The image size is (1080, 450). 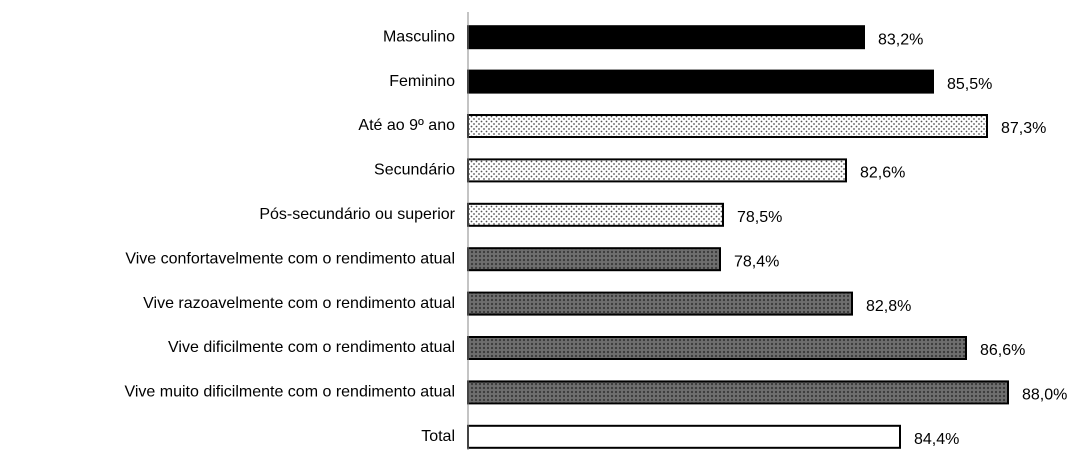 I want to click on value-label: 82,8%, so click(x=888, y=306).